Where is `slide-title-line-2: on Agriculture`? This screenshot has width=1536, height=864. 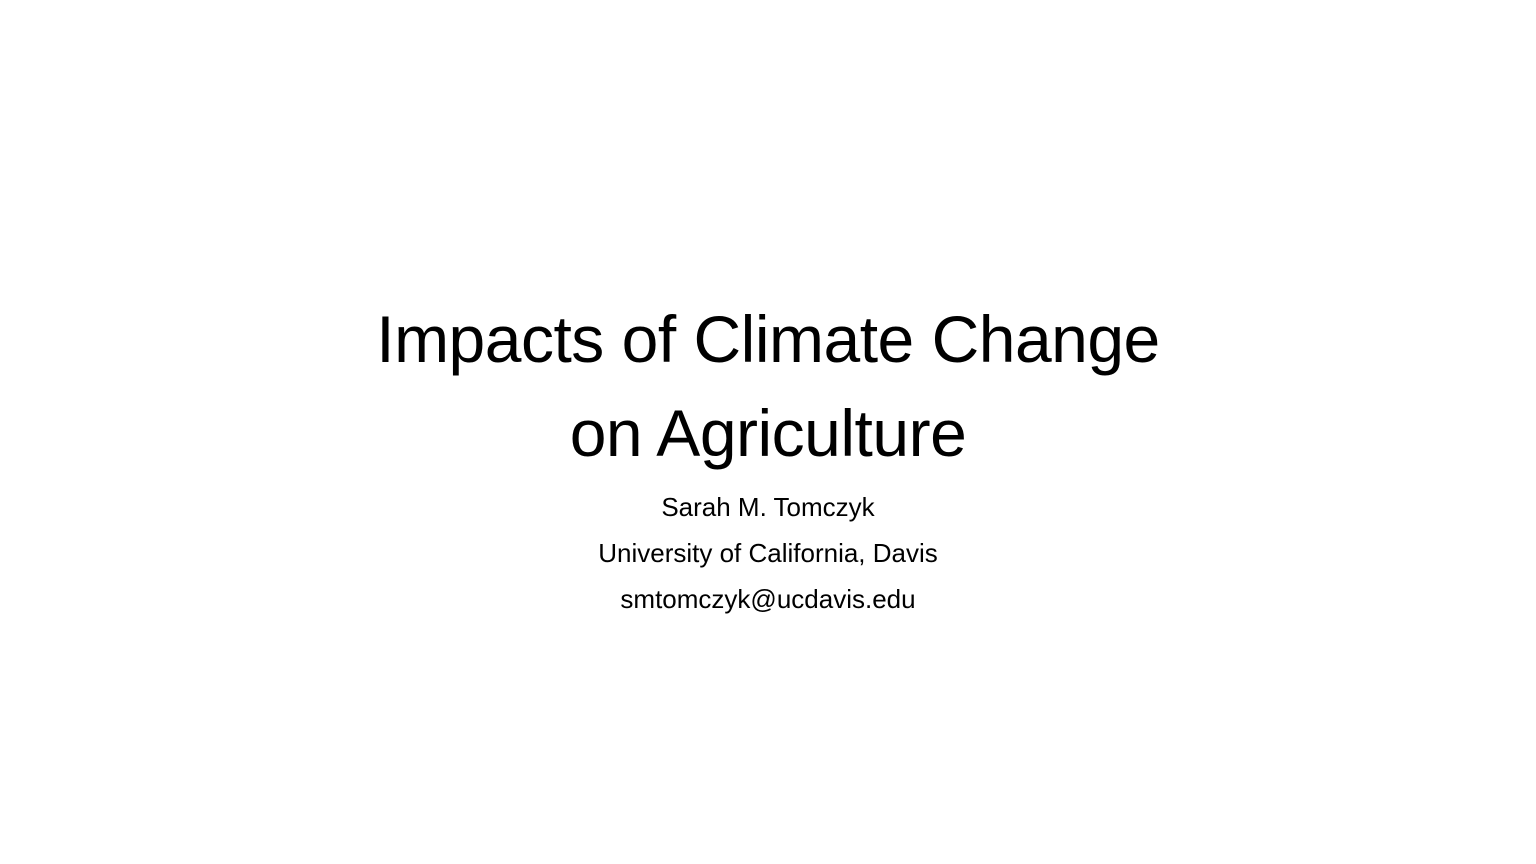
slide-title-line-2: on Agriculture is located at coordinates (768, 433).